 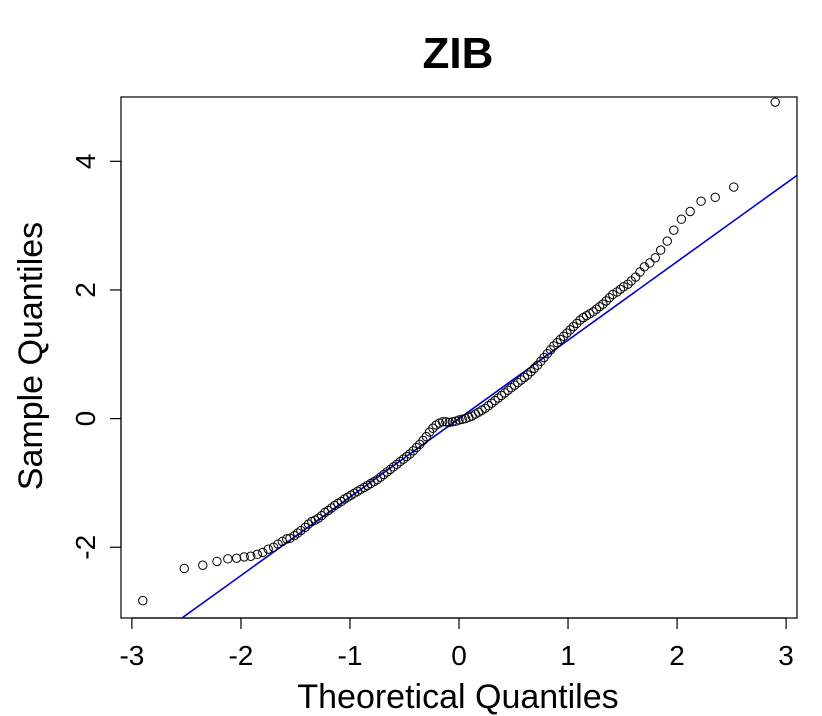 I want to click on x-axis-label: Theoretical Quantiles, so click(x=457, y=697).